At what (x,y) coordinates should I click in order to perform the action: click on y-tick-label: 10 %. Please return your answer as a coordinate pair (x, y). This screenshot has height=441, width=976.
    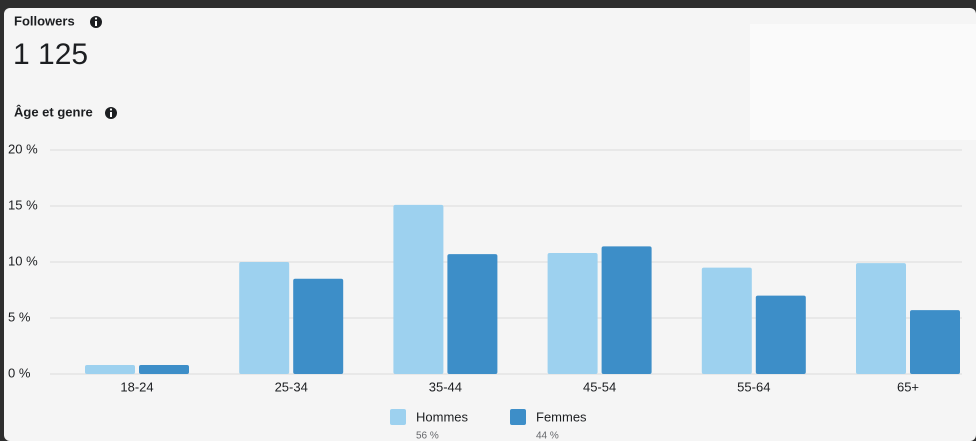
    Looking at the image, I should click on (23, 260).